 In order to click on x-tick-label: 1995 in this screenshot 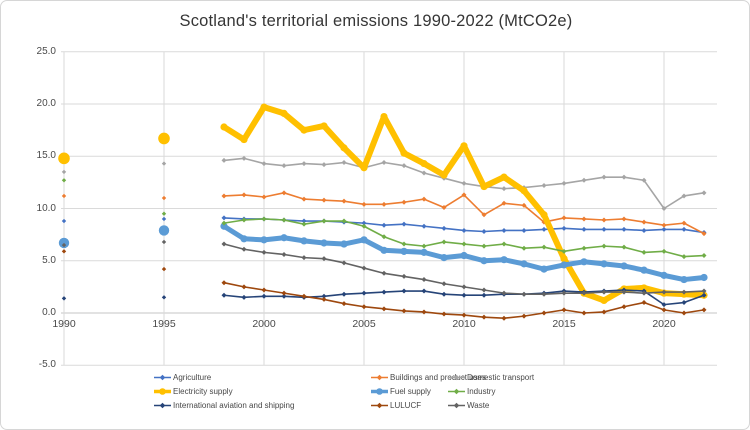, I will do `click(164, 324)`.